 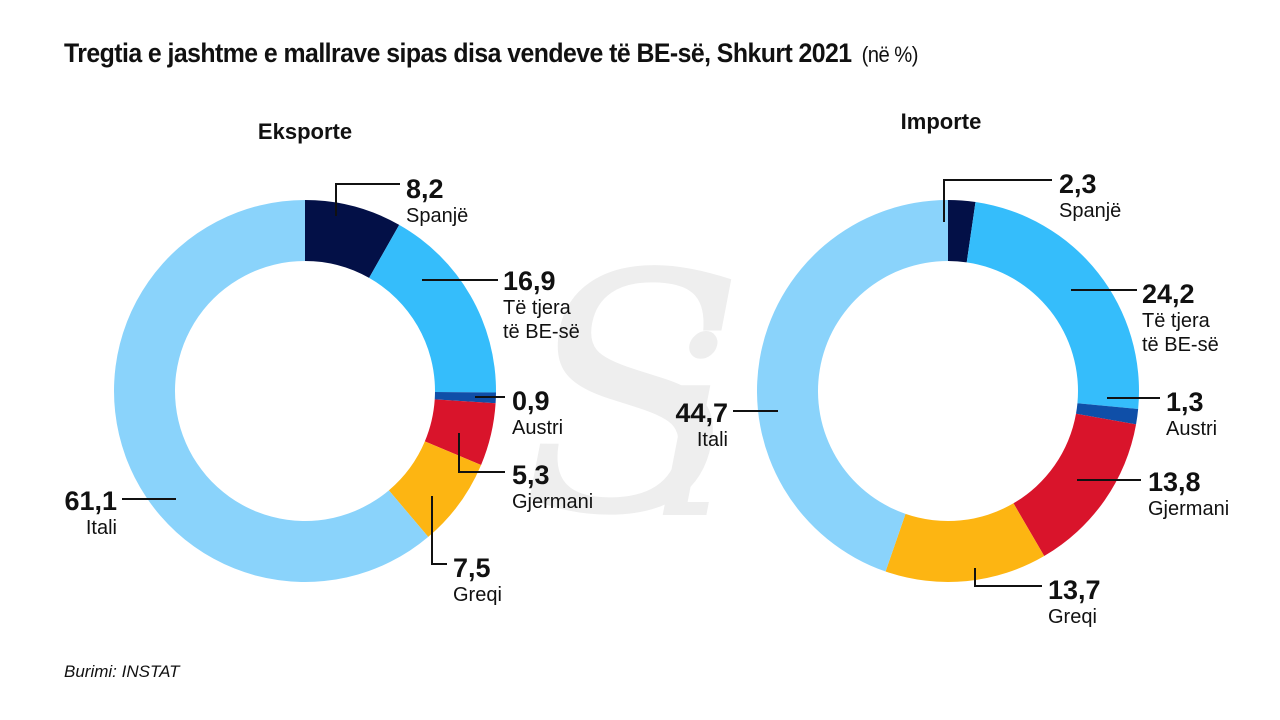 What do you see at coordinates (90, 501) in the screenshot?
I see `eksporte-label-itali-value: 61,1` at bounding box center [90, 501].